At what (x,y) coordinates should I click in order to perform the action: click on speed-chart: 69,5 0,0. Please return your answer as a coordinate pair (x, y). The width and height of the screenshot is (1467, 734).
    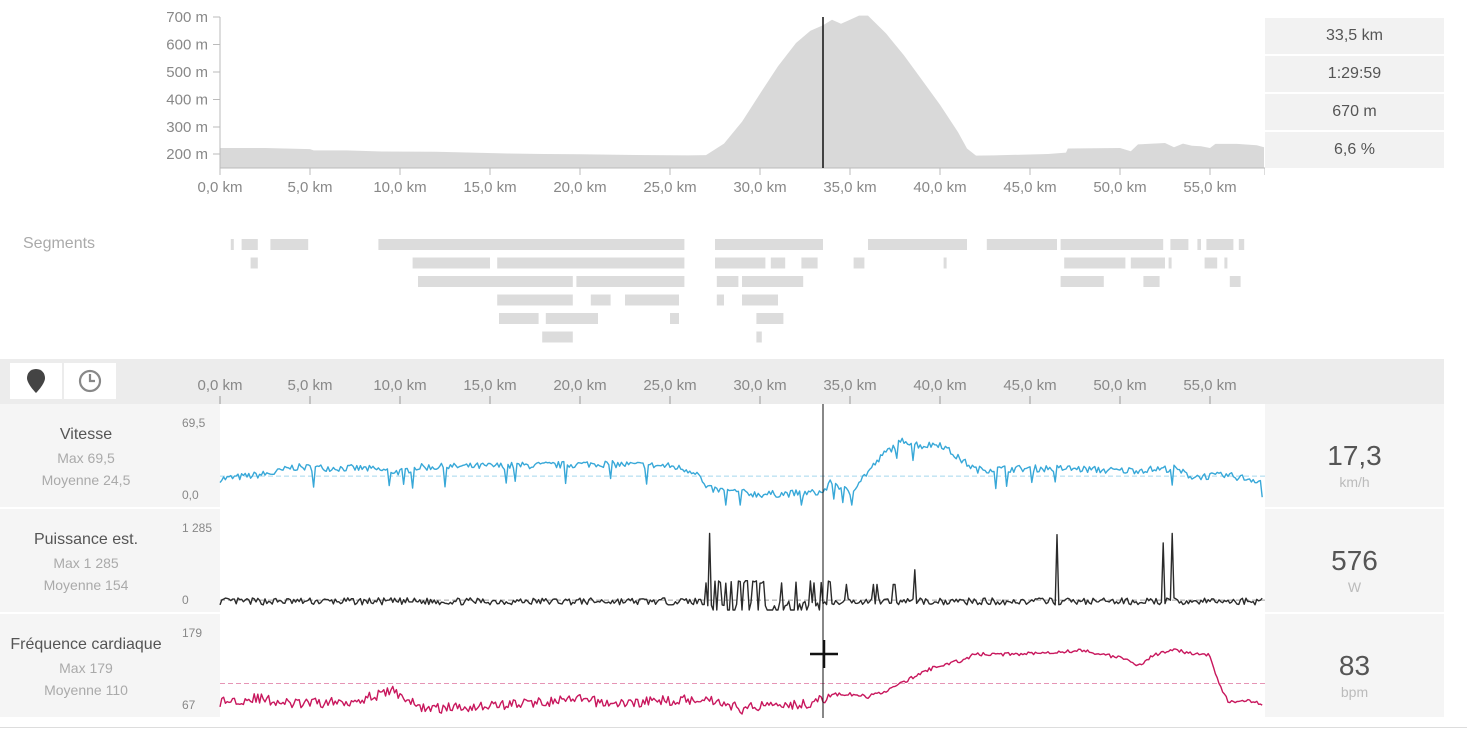
    Looking at the image, I should click on (718, 455).